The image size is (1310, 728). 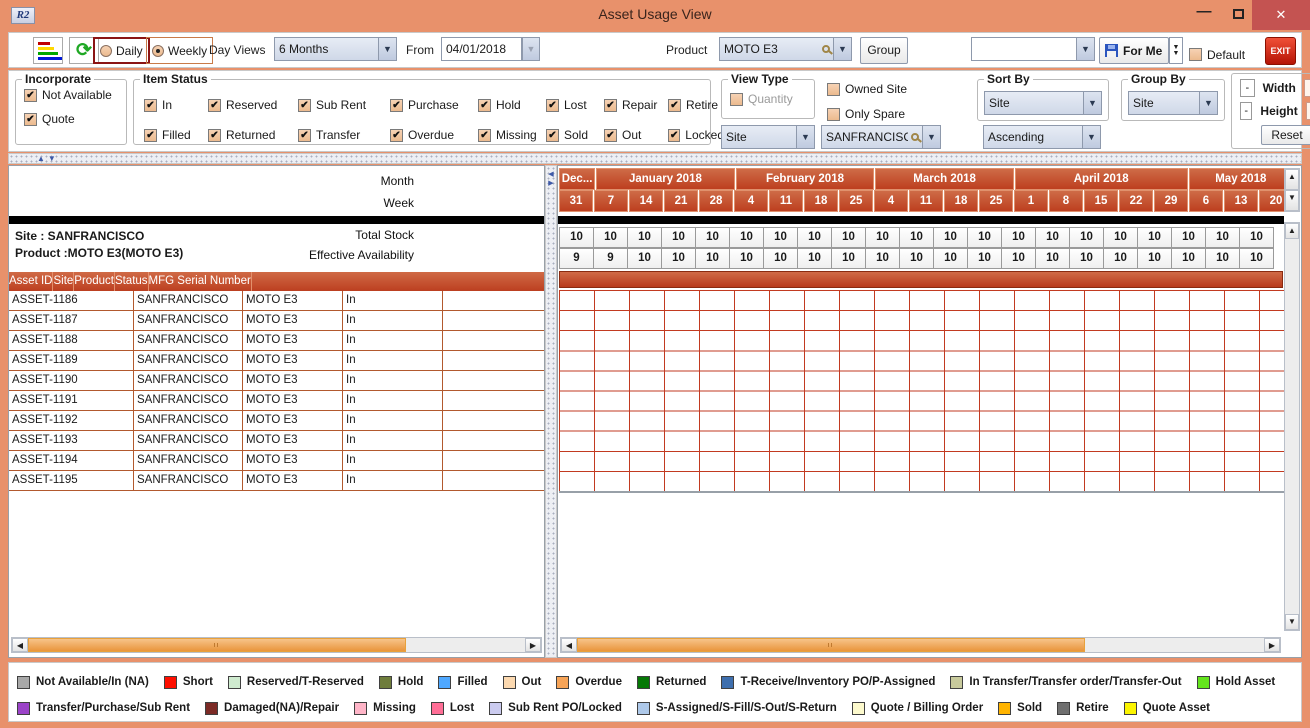 I want to click on table-row: ASSET-1195 SANFRANCISCO MOTO E3 In, so click(x=276, y=481).